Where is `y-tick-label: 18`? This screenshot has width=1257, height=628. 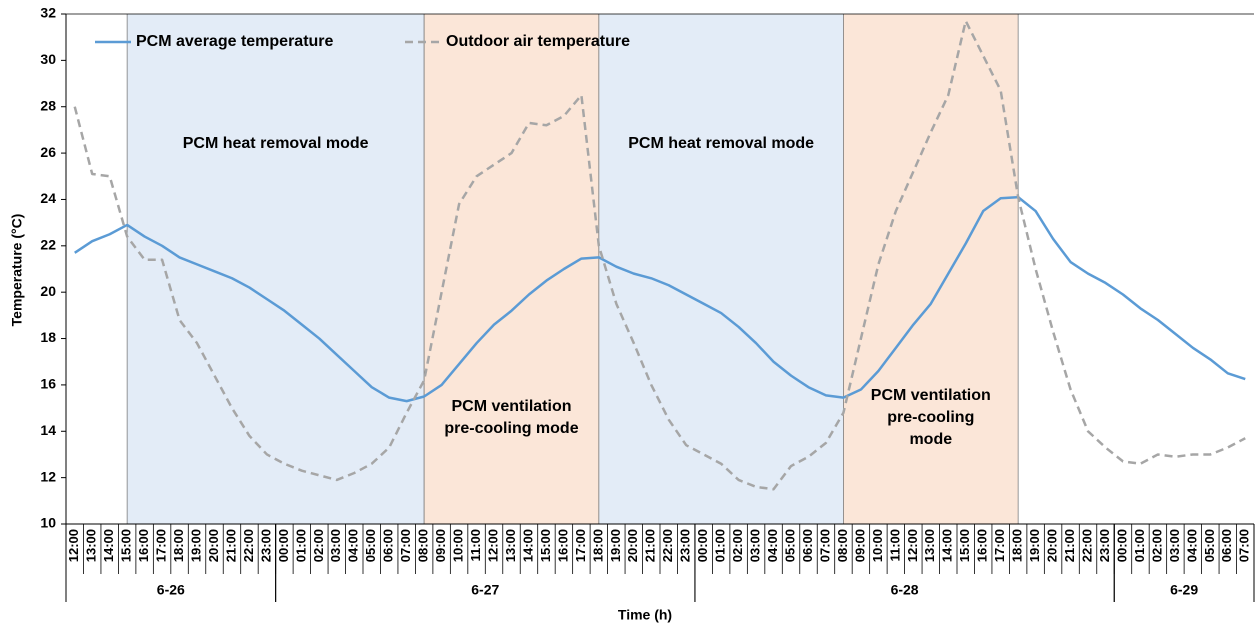
y-tick-label: 18 is located at coordinates (48, 337).